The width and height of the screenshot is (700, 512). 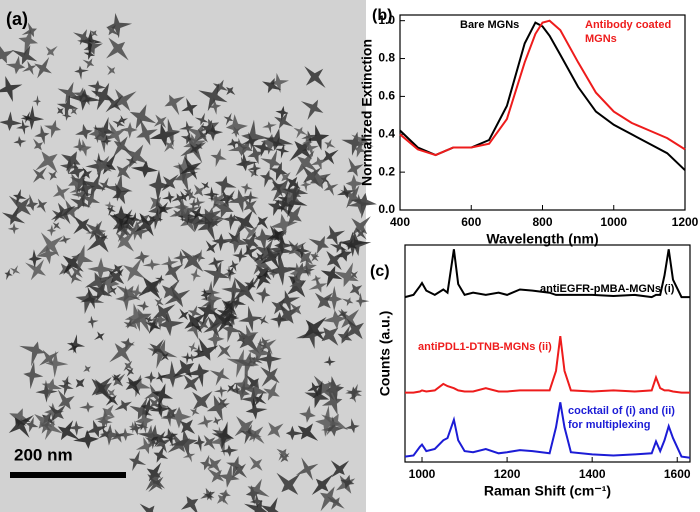 What do you see at coordinates (17, 19) in the screenshot?
I see `panel-label: (a)` at bounding box center [17, 19].